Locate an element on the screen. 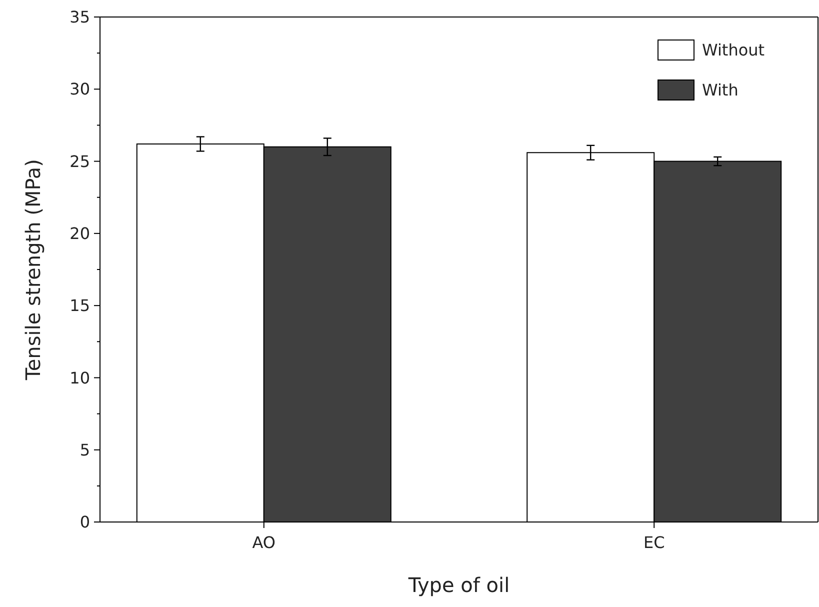 This screenshot has width=819, height=607. y-axis-title: Tensile strength (MPa) is located at coordinates (33, 270).